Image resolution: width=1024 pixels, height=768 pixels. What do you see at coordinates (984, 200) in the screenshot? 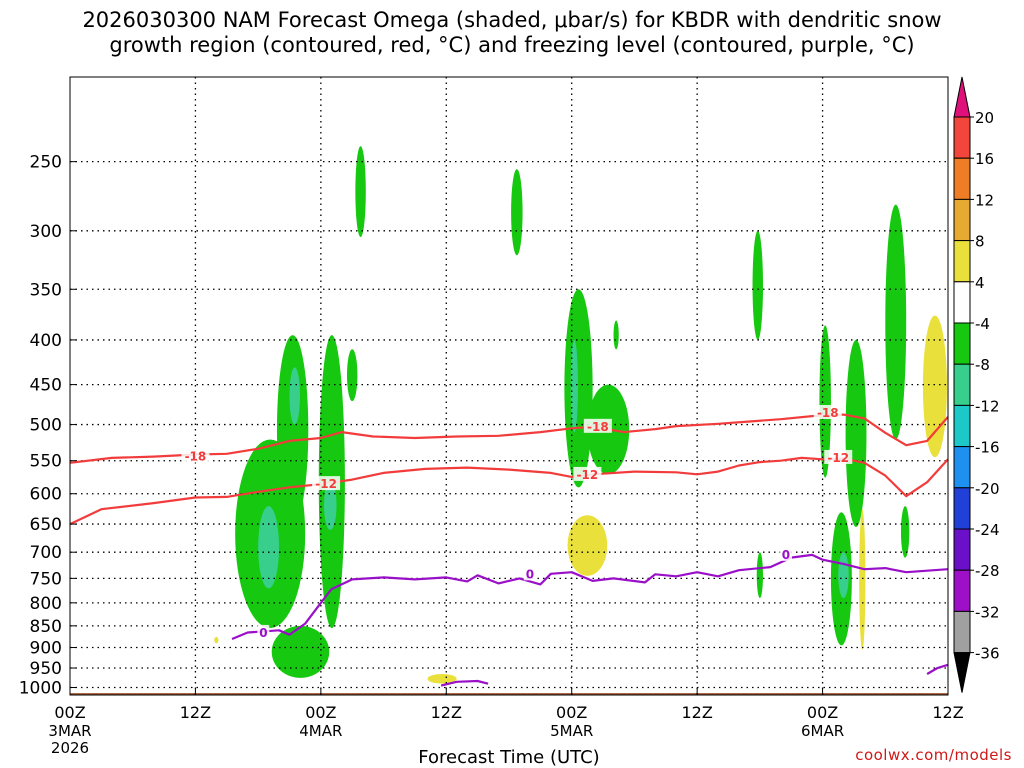
I see `colorbar-label-2: 12` at bounding box center [984, 200].